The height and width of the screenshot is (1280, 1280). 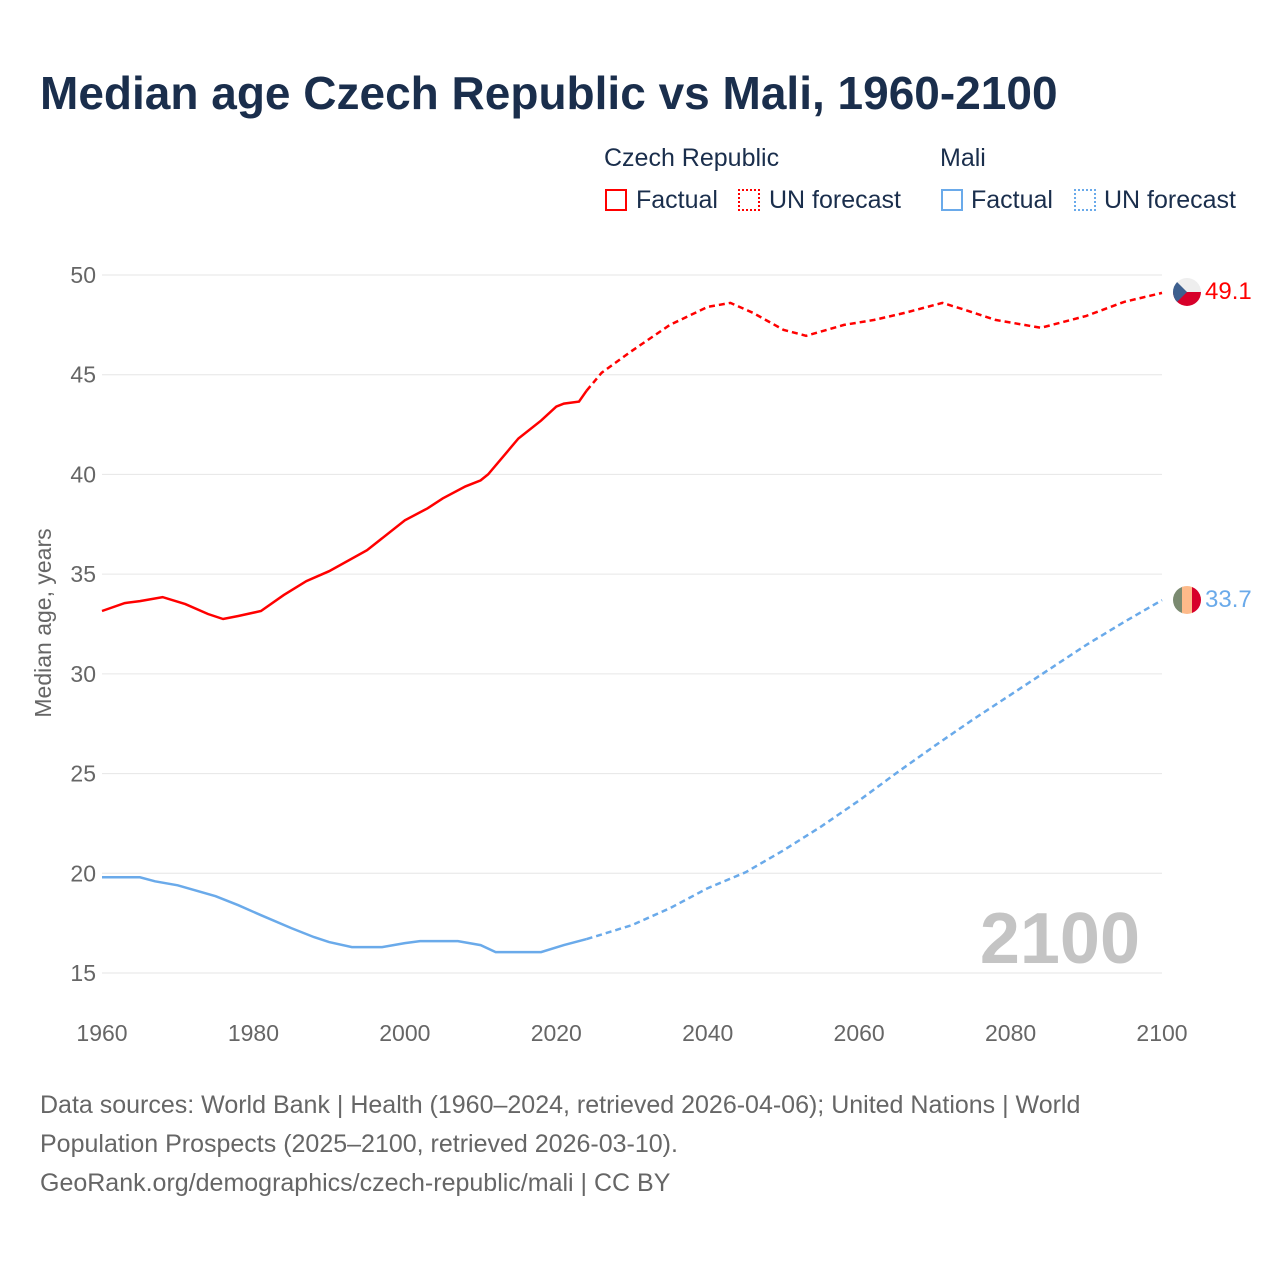 I want to click on x-tick-label: 2040, so click(x=707, y=1033).